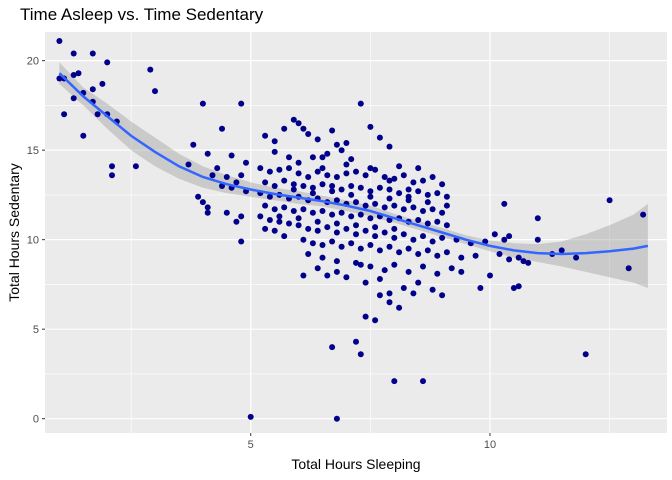 Image resolution: width=672 pixels, height=480 pixels. I want to click on chart-title: Time Asleep vs. Time Sedentary, so click(142, 14).